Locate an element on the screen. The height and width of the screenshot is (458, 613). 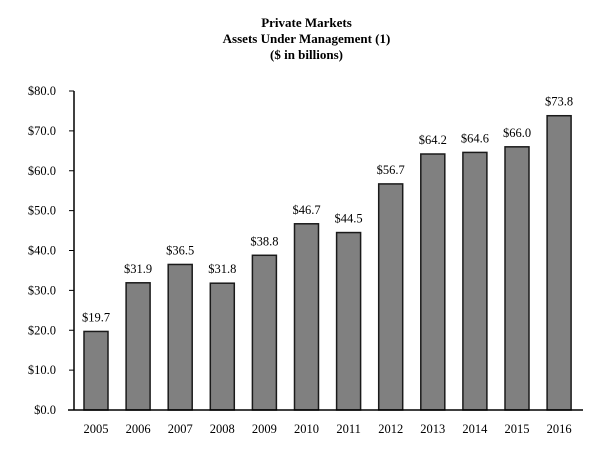
x-tick-label: 2006 is located at coordinates (138, 429).